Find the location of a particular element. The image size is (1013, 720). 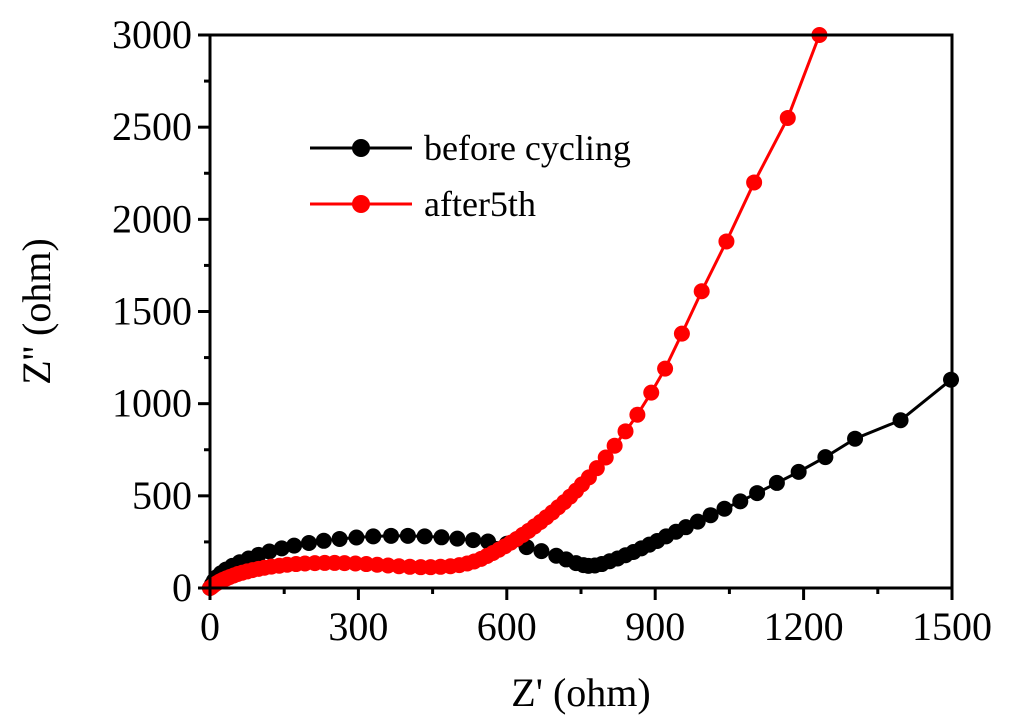

x-tick-label: 900 is located at coordinates (655, 626).